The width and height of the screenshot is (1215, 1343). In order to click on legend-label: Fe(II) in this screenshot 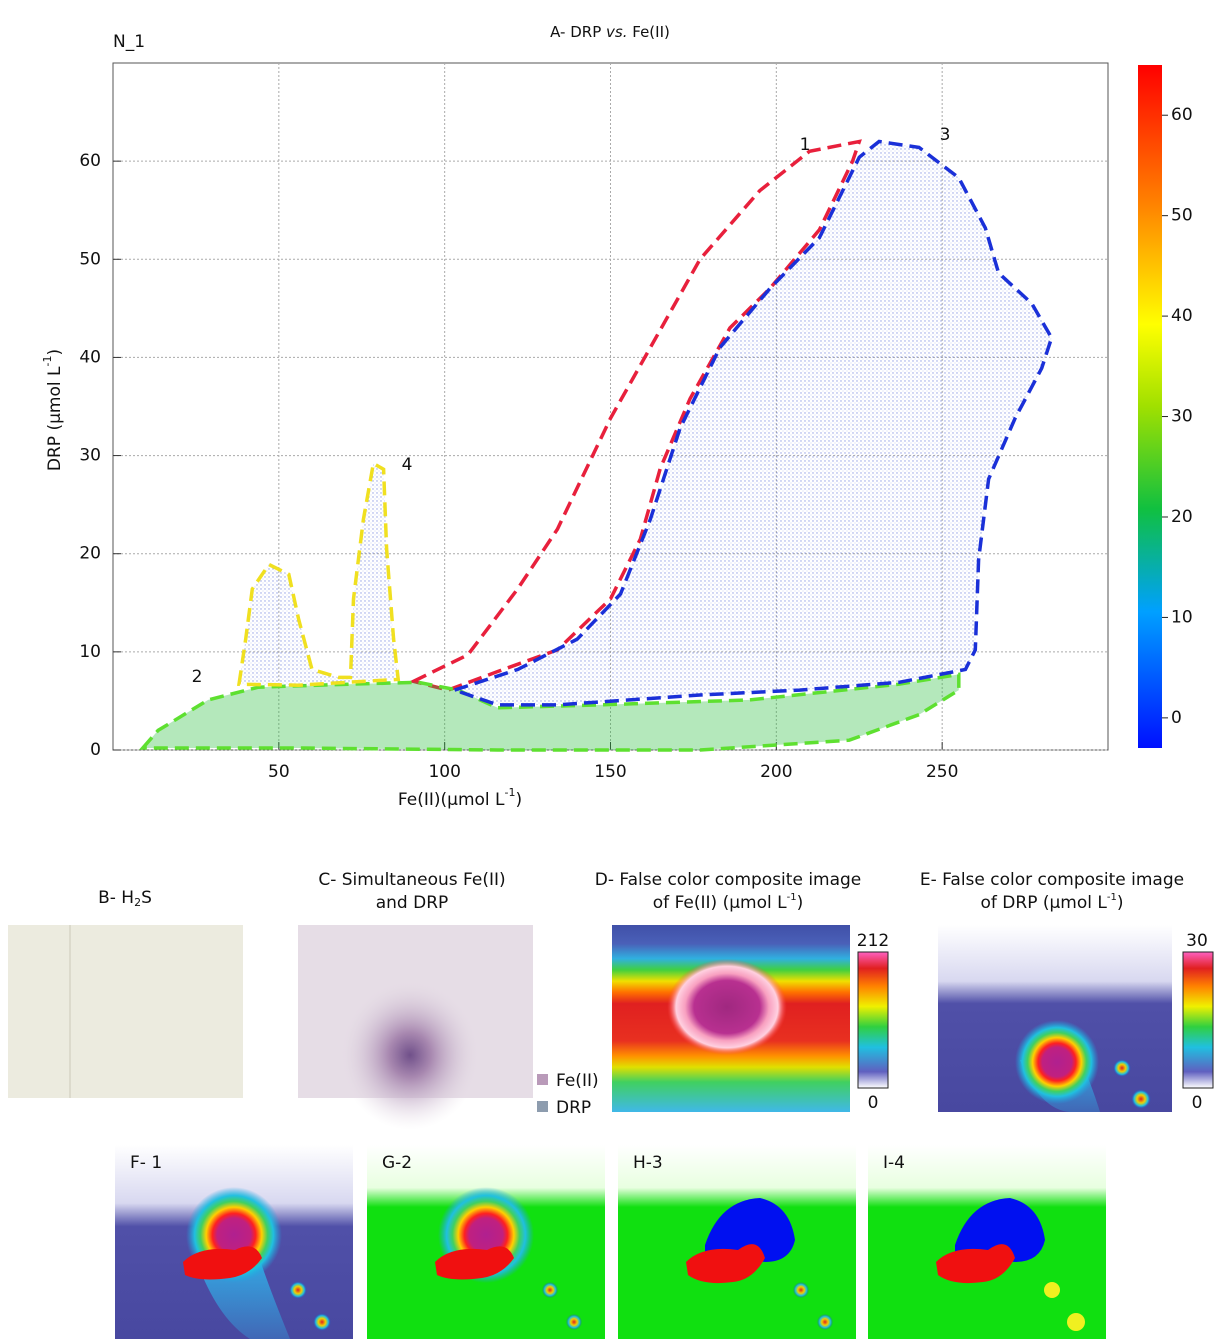, I will do `click(577, 1081)`.